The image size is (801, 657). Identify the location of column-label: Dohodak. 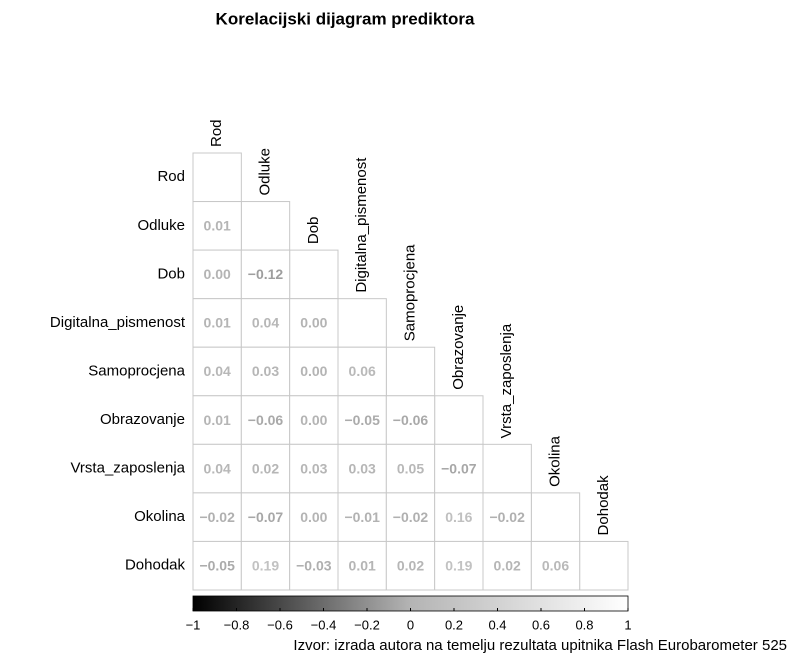
(603, 505).